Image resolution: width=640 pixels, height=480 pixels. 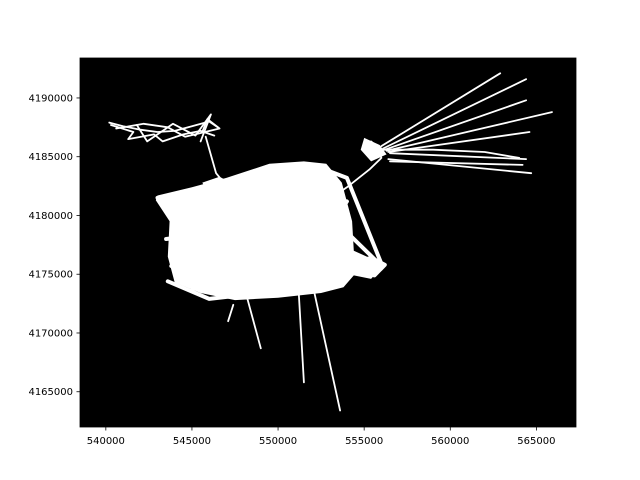 I want to click on y-tick-label: 4185000, so click(x=50, y=157).